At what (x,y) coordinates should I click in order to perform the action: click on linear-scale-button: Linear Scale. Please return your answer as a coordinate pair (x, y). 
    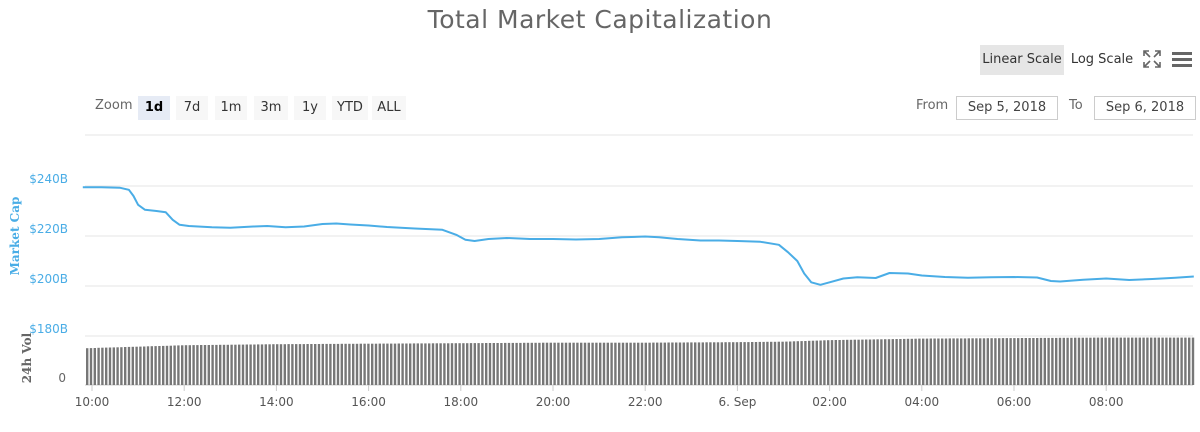
    Looking at the image, I should click on (1022, 60).